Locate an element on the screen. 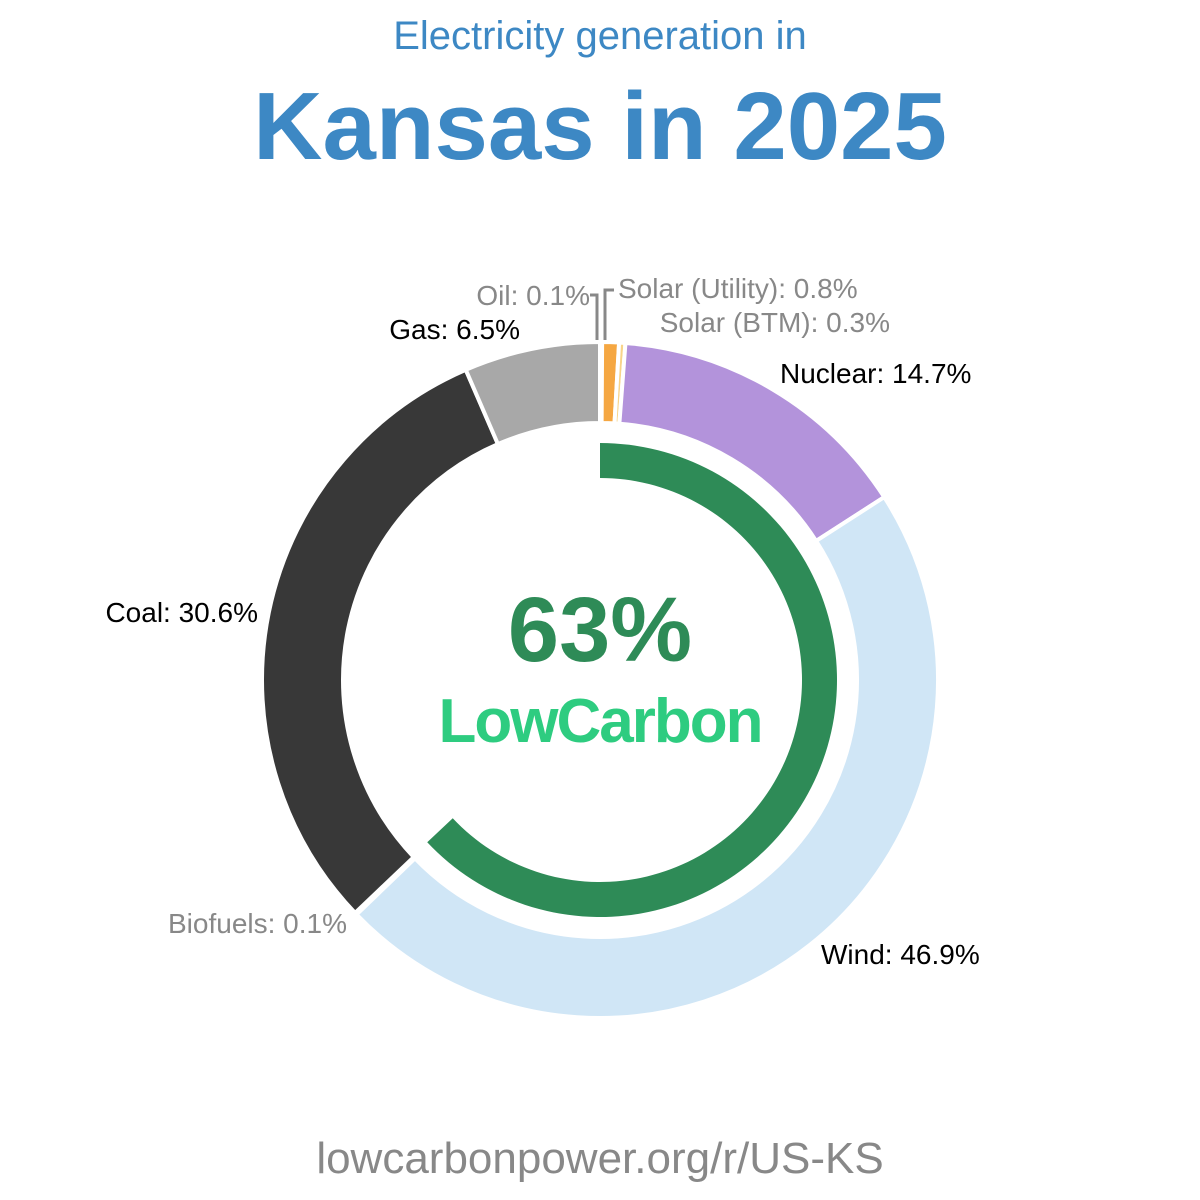 Image resolution: width=1200 pixels, height=1200 pixels. label-gas: Gas: 6.5% is located at coordinates (454, 329).